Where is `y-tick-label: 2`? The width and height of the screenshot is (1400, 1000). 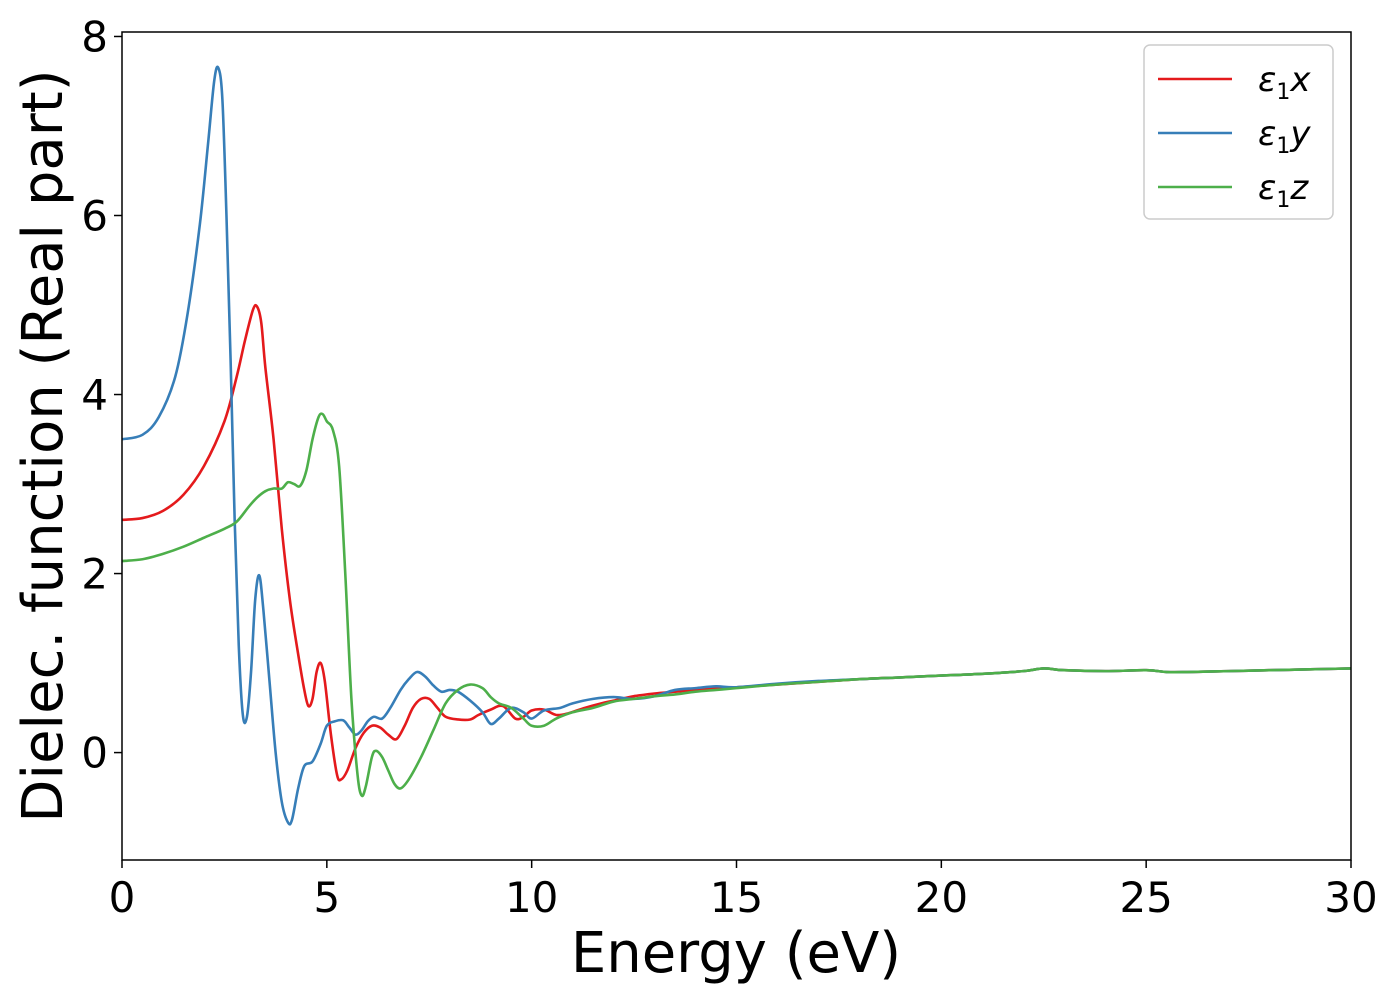
y-tick-label: 2 is located at coordinates (94, 574).